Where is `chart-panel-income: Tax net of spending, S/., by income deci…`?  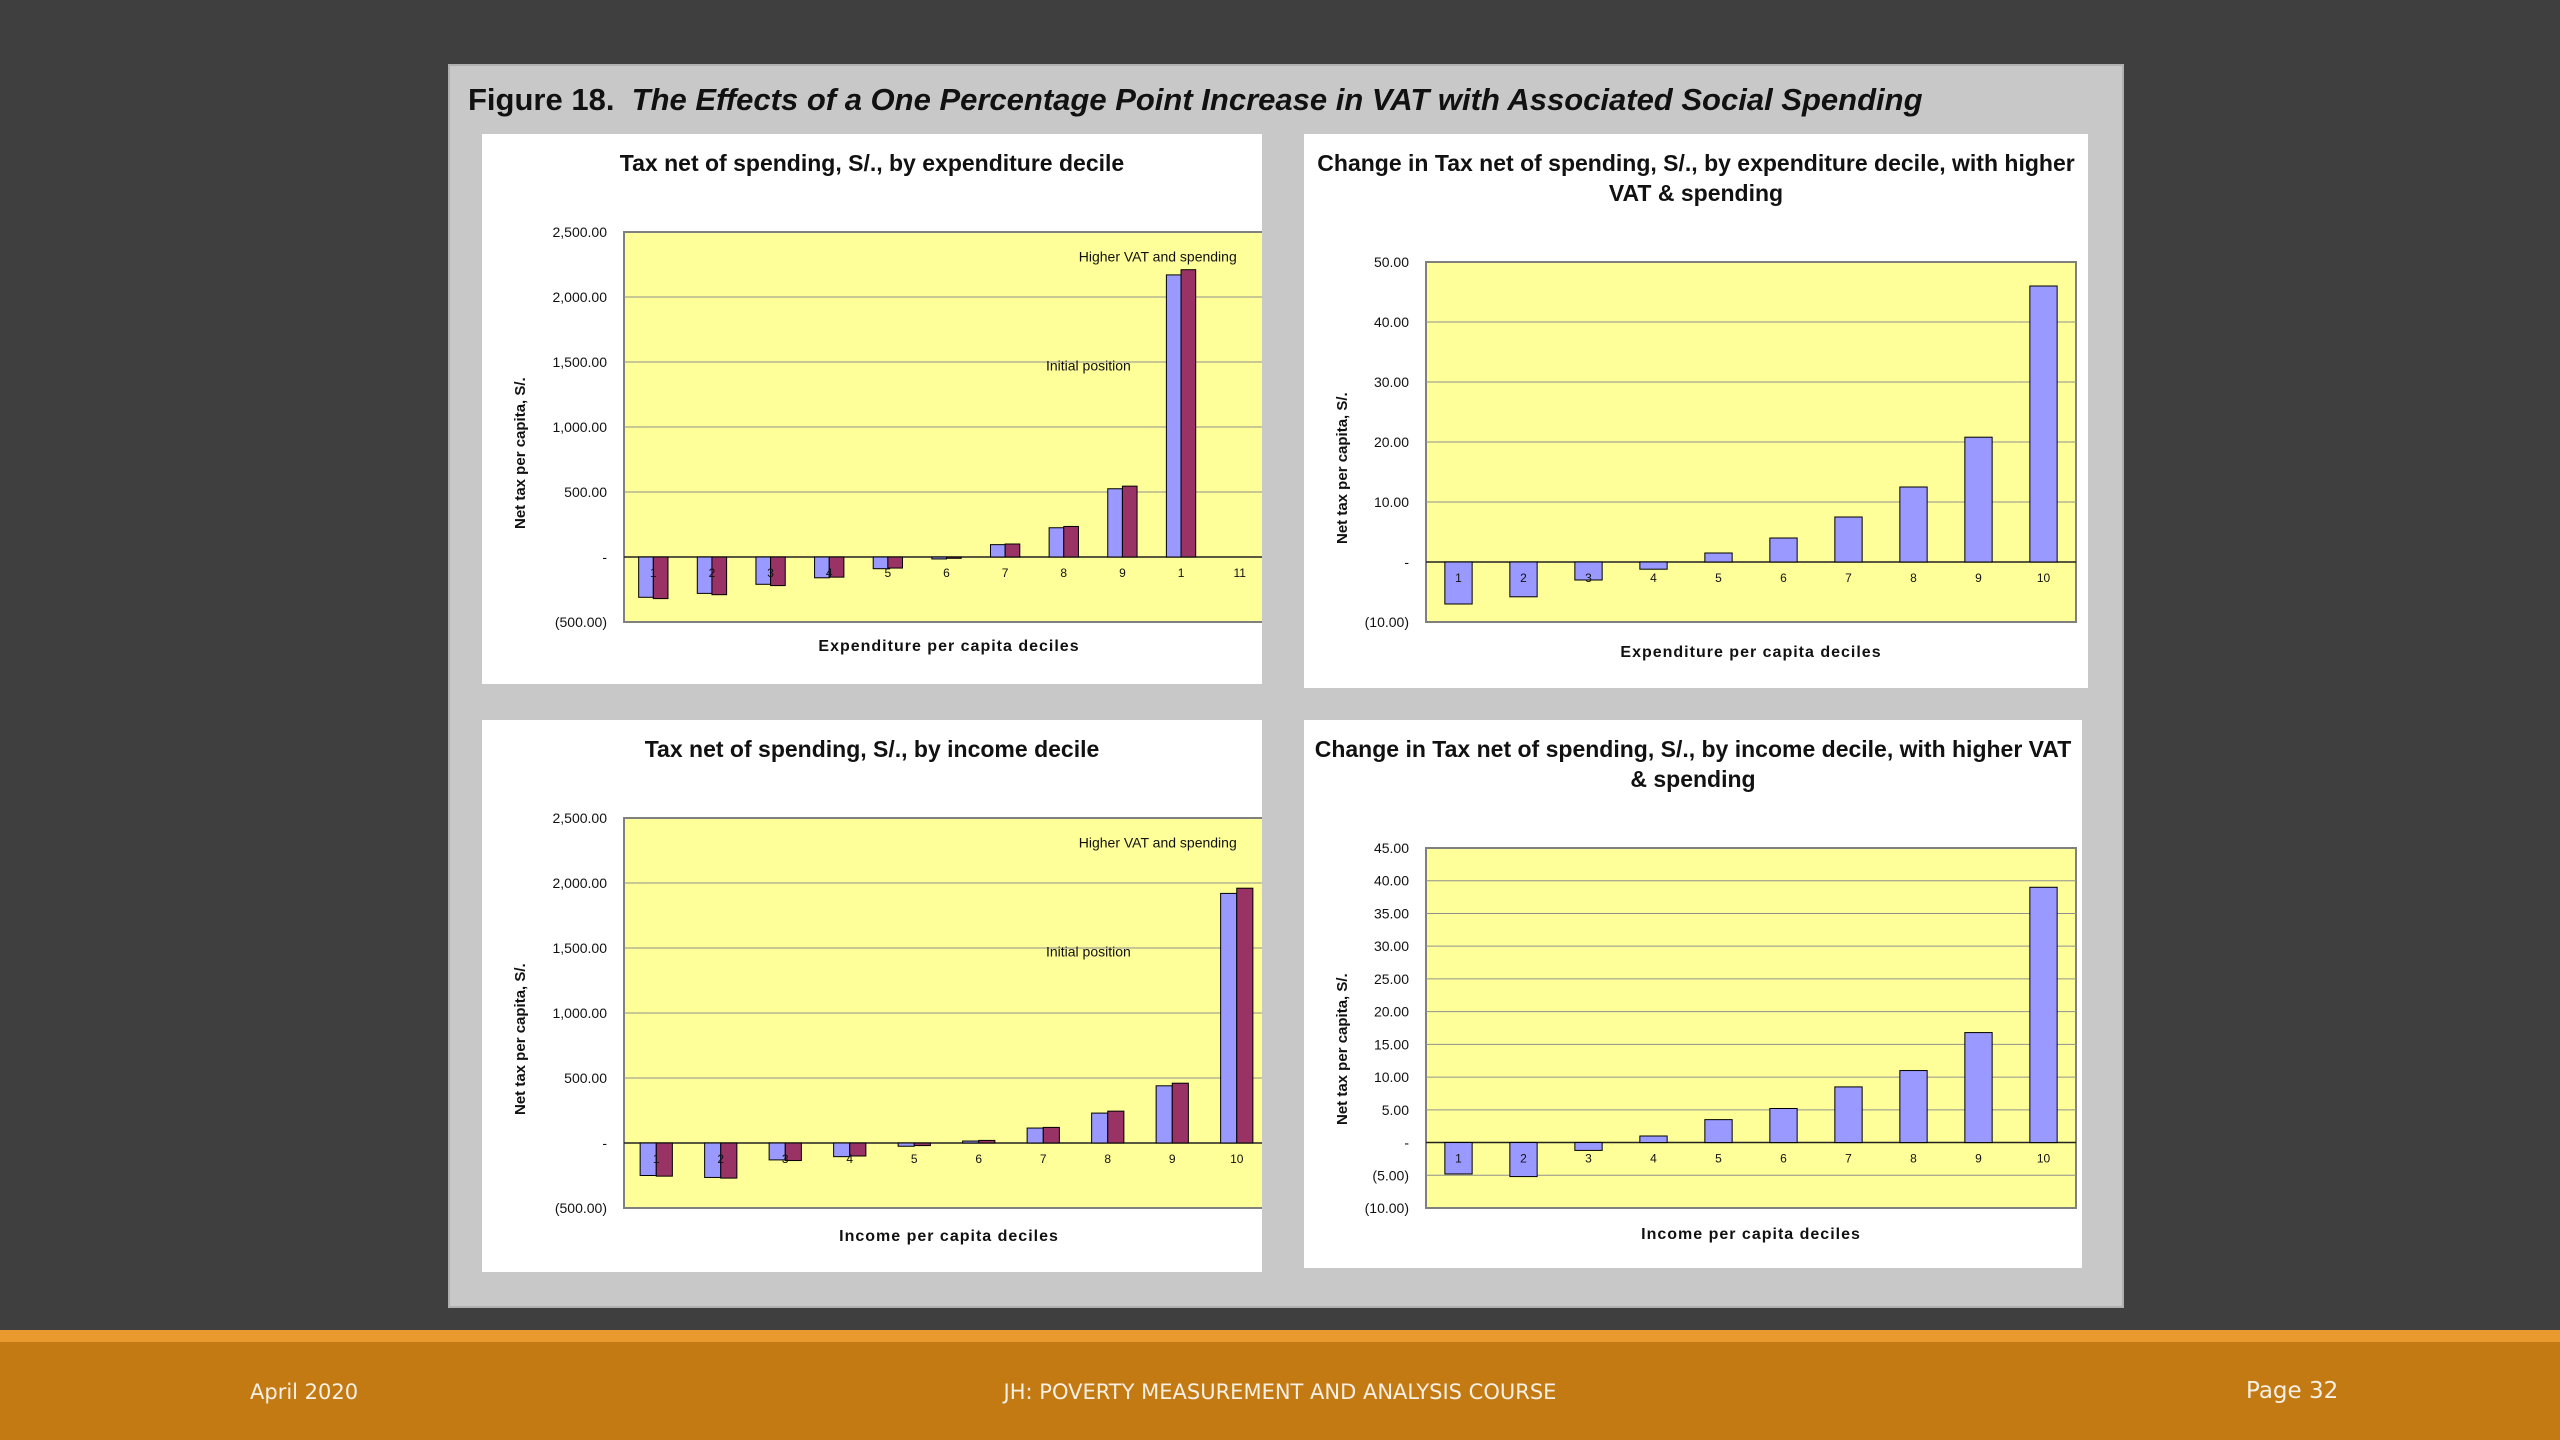
chart-panel-income: Tax net of spending, S/., by income deci… is located at coordinates (872, 996).